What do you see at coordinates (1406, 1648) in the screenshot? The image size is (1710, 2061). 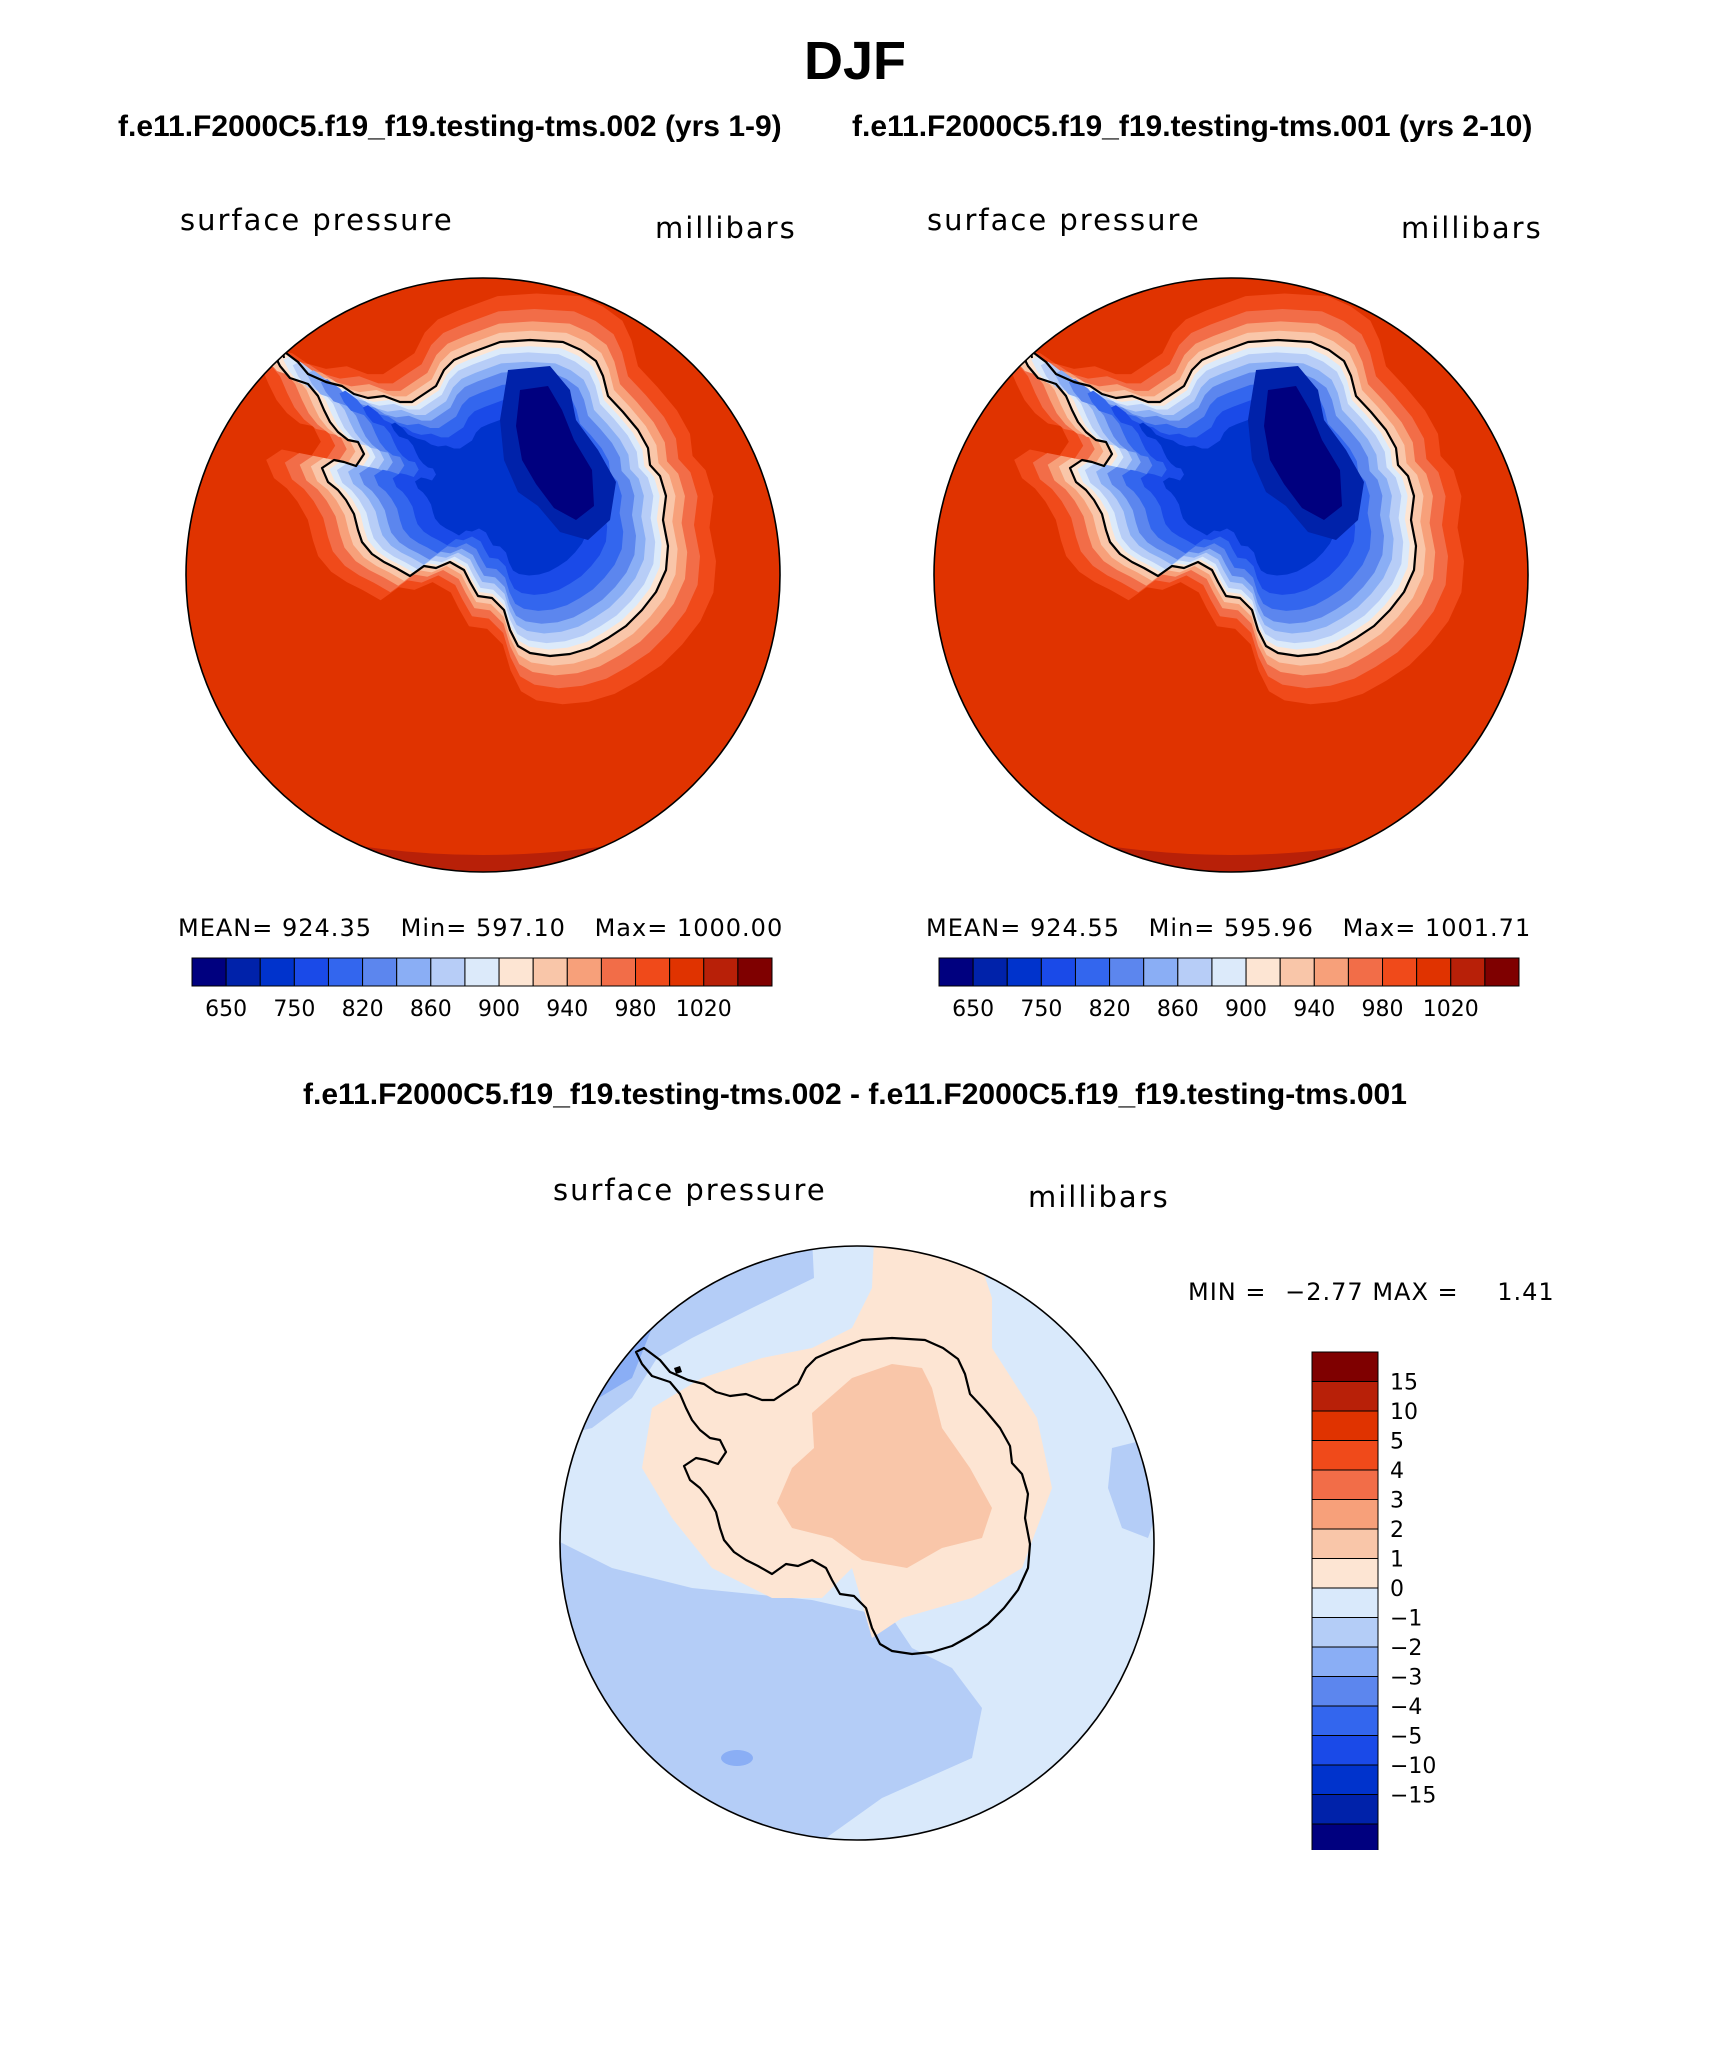 I see `panel3-colorbar-label: −2` at bounding box center [1406, 1648].